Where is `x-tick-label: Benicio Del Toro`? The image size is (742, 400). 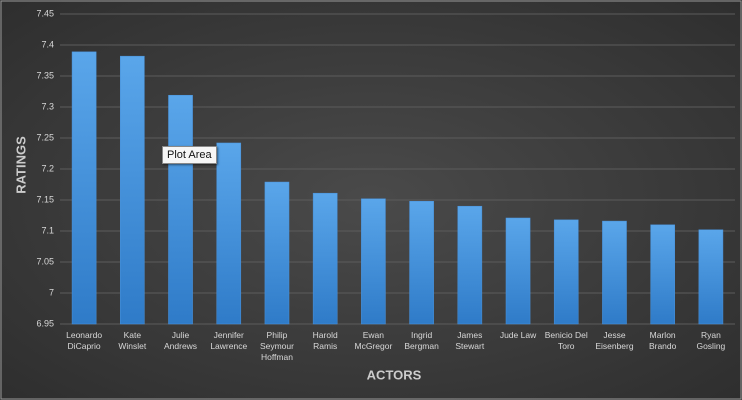 x-tick-label: Benicio Del Toro is located at coordinates (566, 340).